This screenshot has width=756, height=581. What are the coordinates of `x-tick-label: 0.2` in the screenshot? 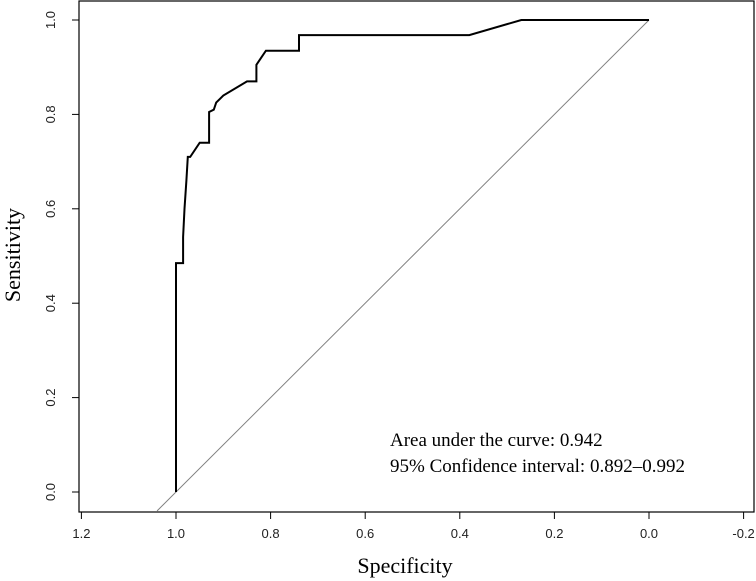 It's located at (554, 533).